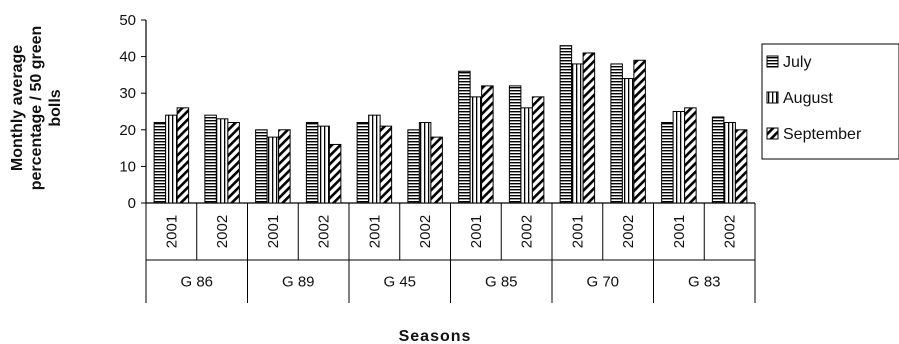 The image size is (899, 344). Describe the element at coordinates (602, 282) in the screenshot. I see `group-label: G 70` at that location.